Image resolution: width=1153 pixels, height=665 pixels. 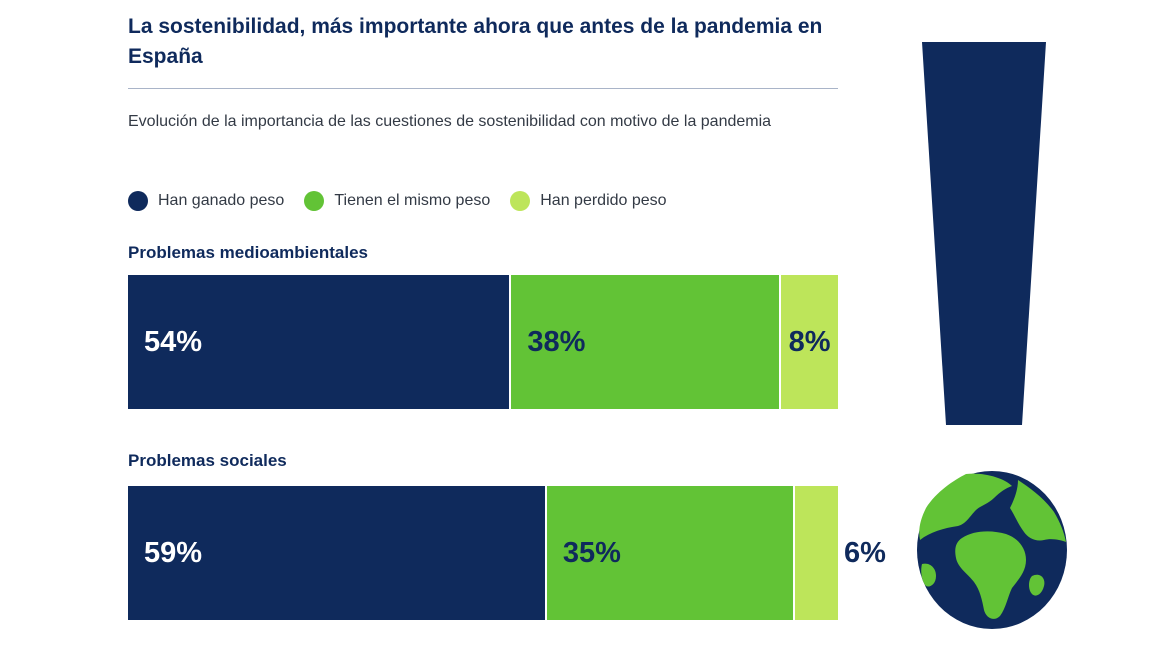 I want to click on legend-label-han-perdido: Han perdido peso, so click(x=603, y=200).